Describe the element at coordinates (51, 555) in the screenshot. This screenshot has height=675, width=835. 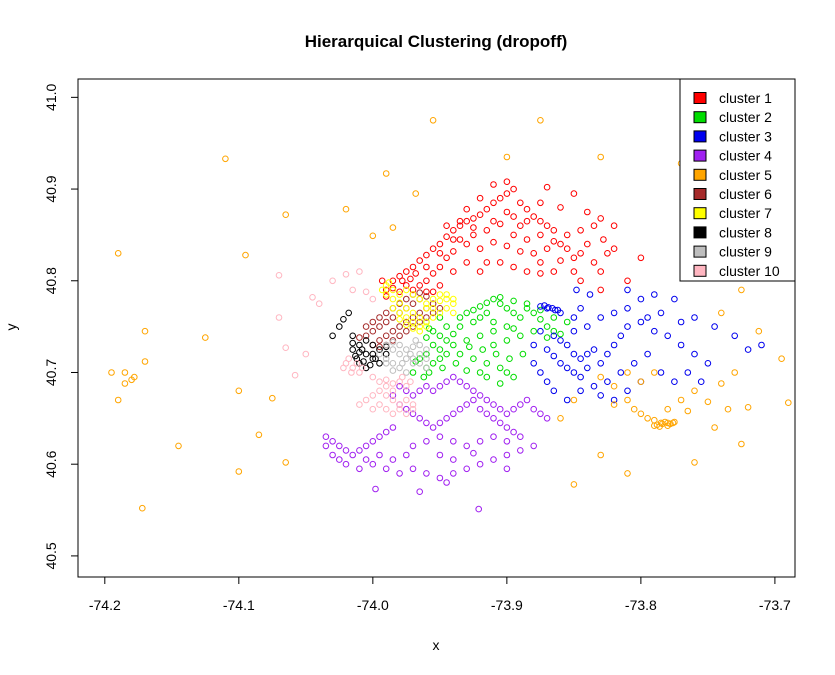
I see `y-tick-label: 40.5` at that location.